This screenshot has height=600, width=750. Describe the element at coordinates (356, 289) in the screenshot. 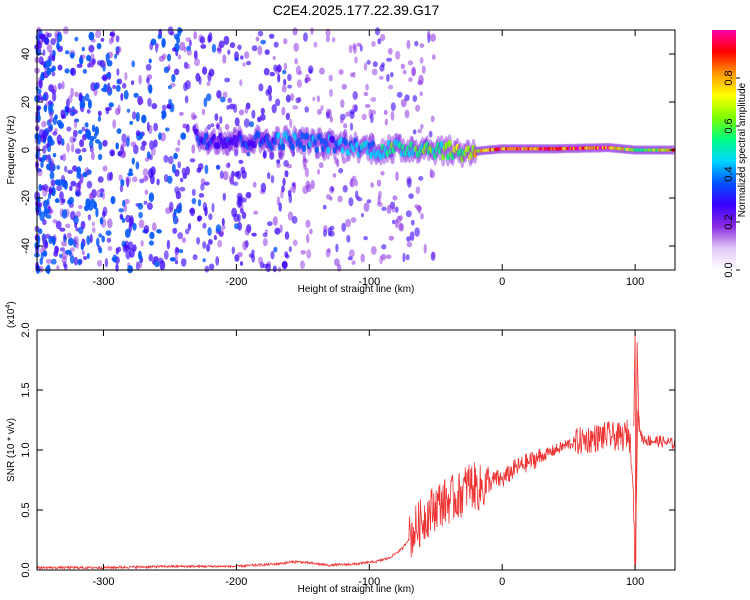

I see `heatmap-x-label: Height of straight line (km)` at that location.